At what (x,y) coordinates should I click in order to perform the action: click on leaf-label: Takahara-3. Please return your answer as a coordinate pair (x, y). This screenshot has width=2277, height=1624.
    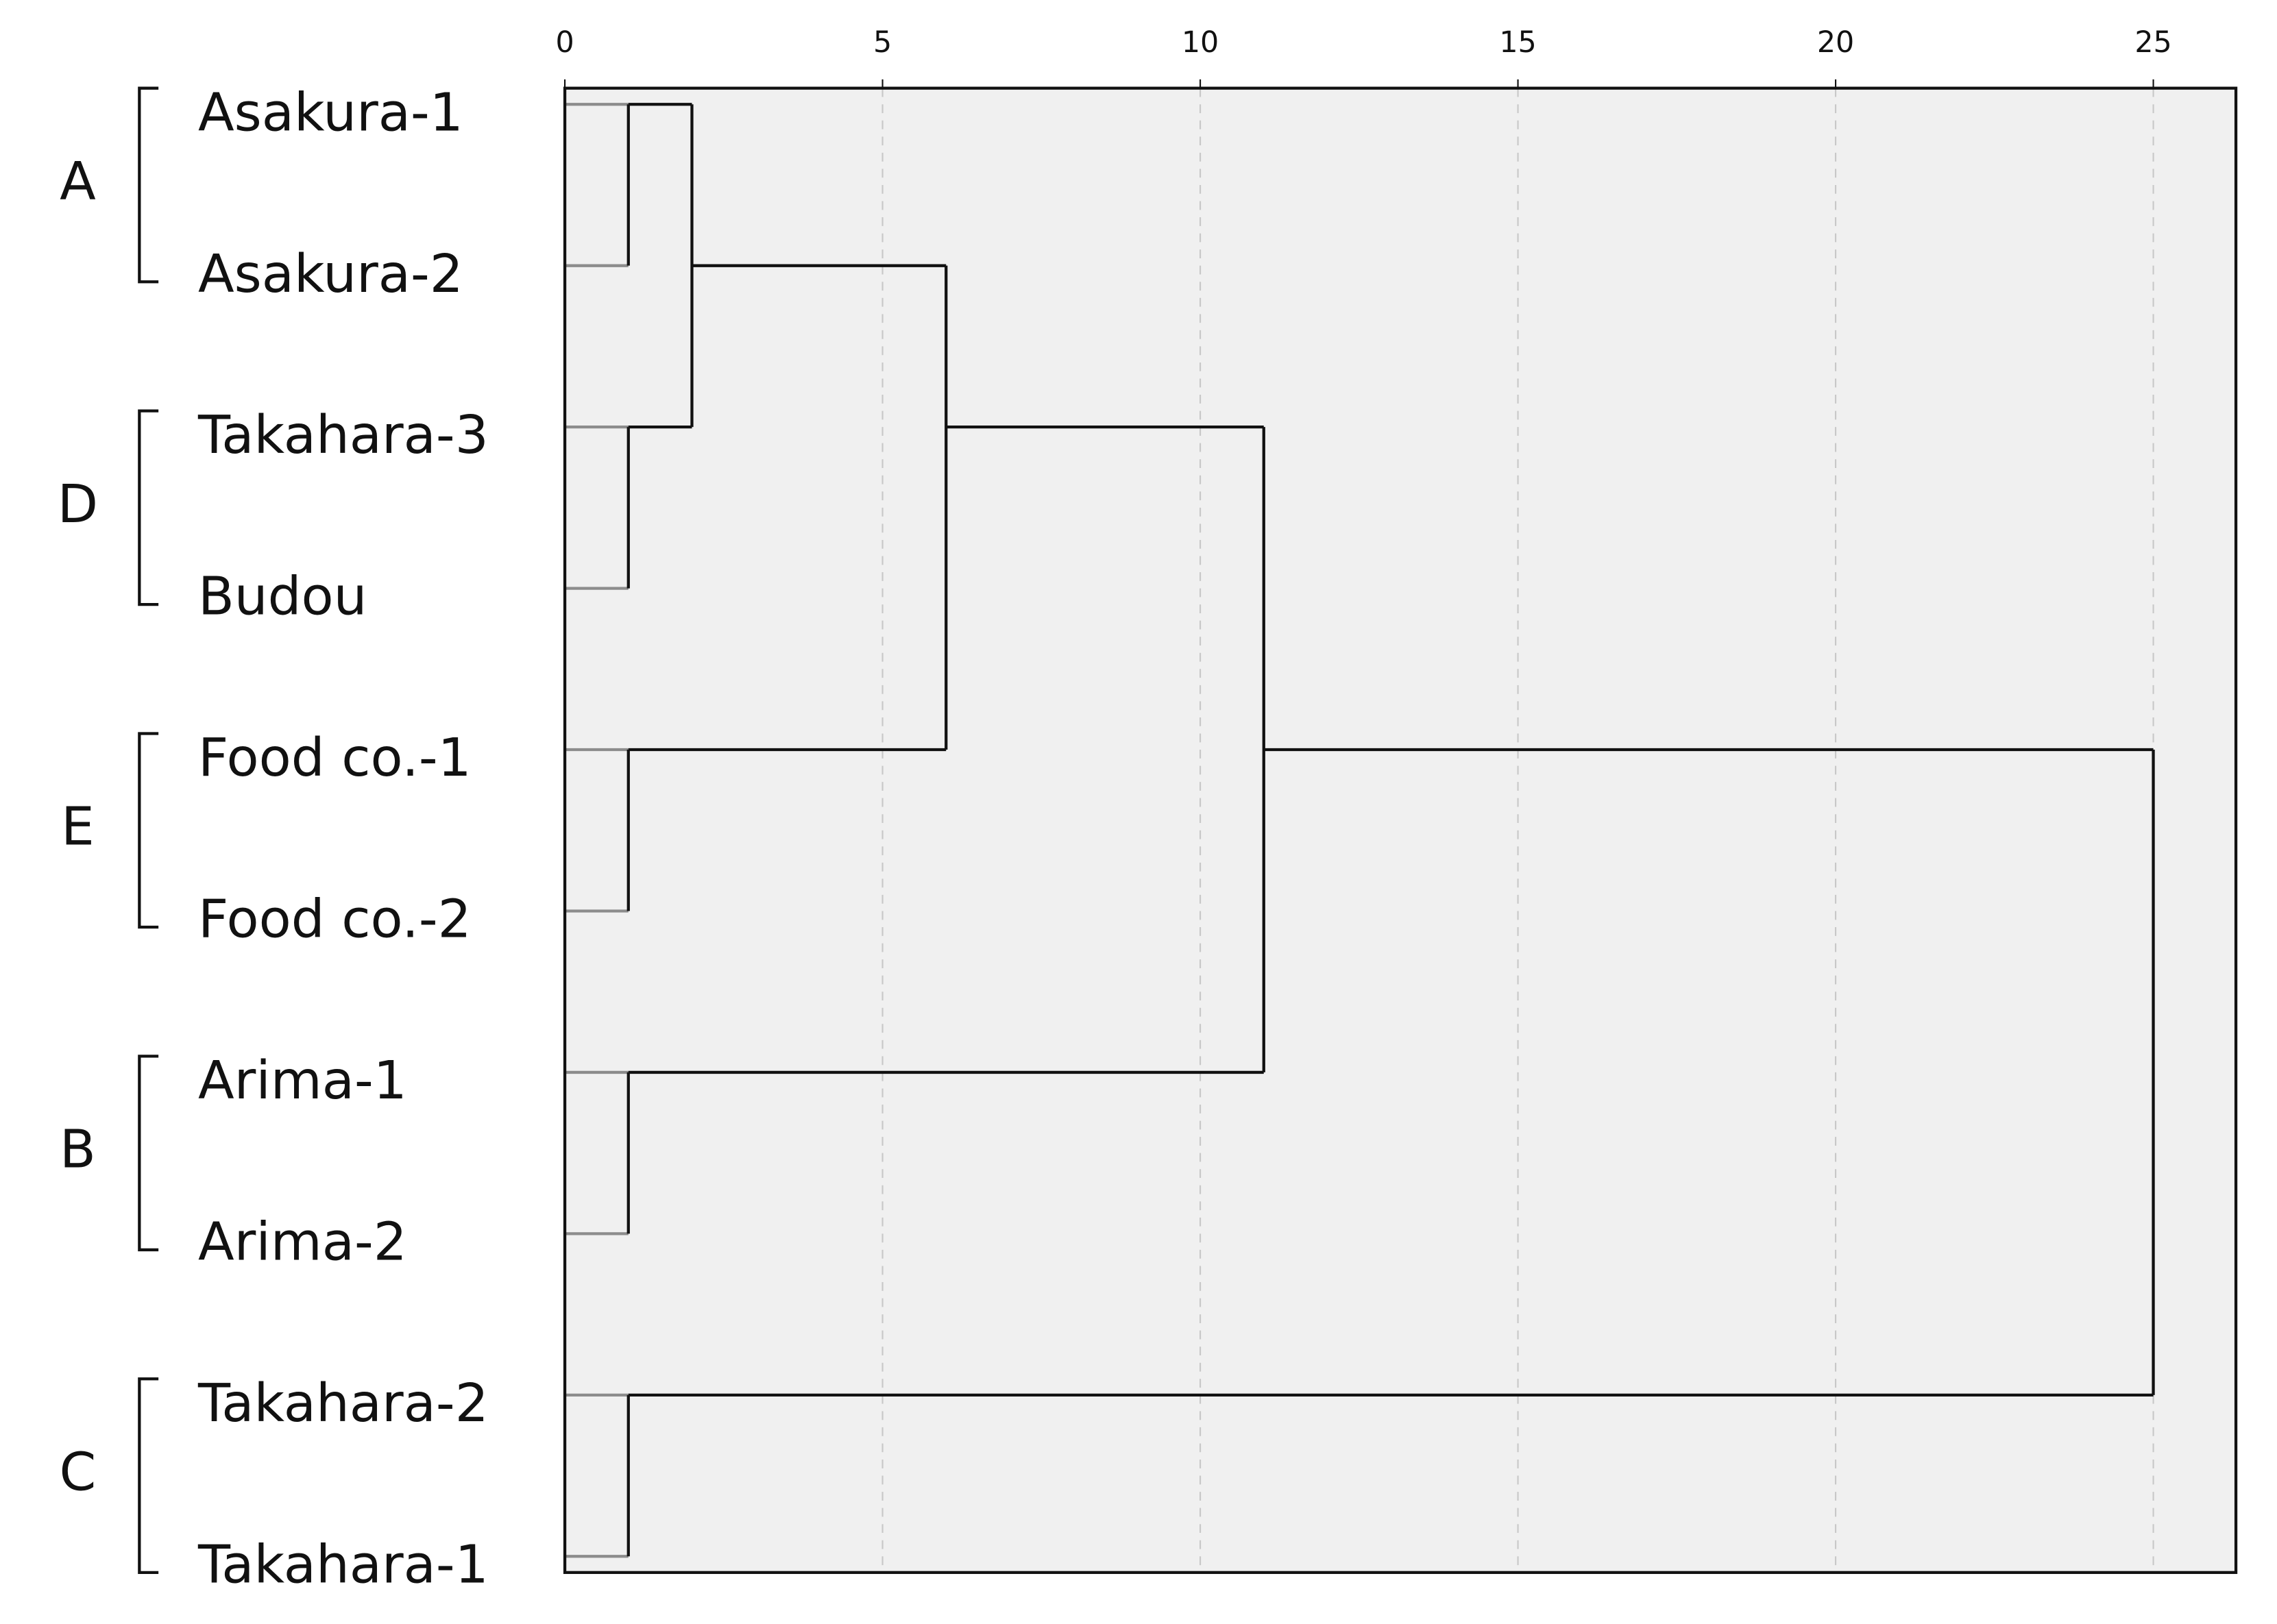
    Looking at the image, I should click on (343, 435).